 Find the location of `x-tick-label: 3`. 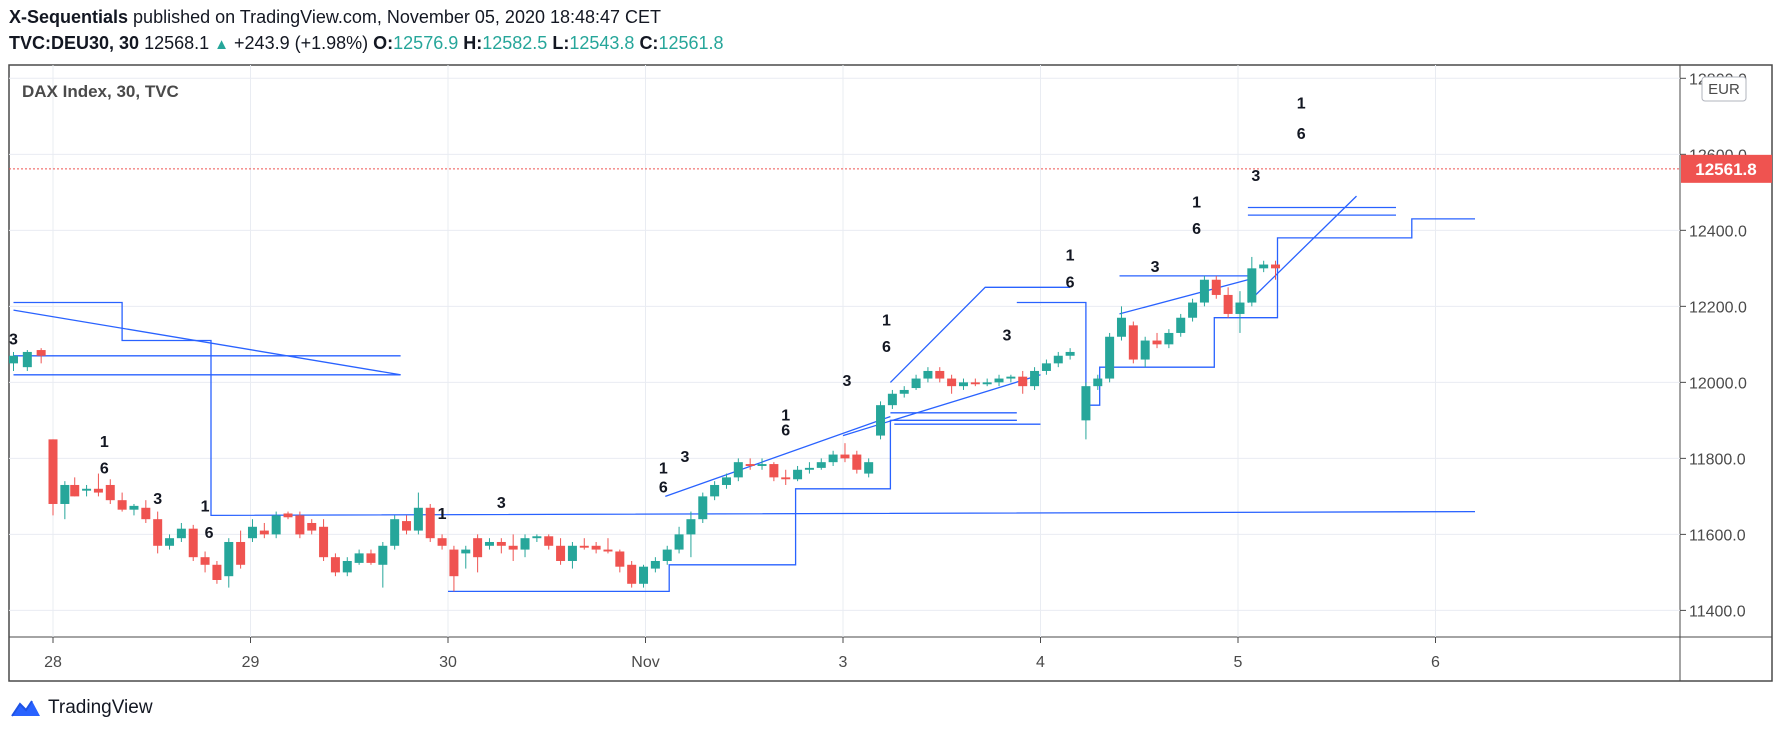

x-tick-label: 3 is located at coordinates (843, 662).